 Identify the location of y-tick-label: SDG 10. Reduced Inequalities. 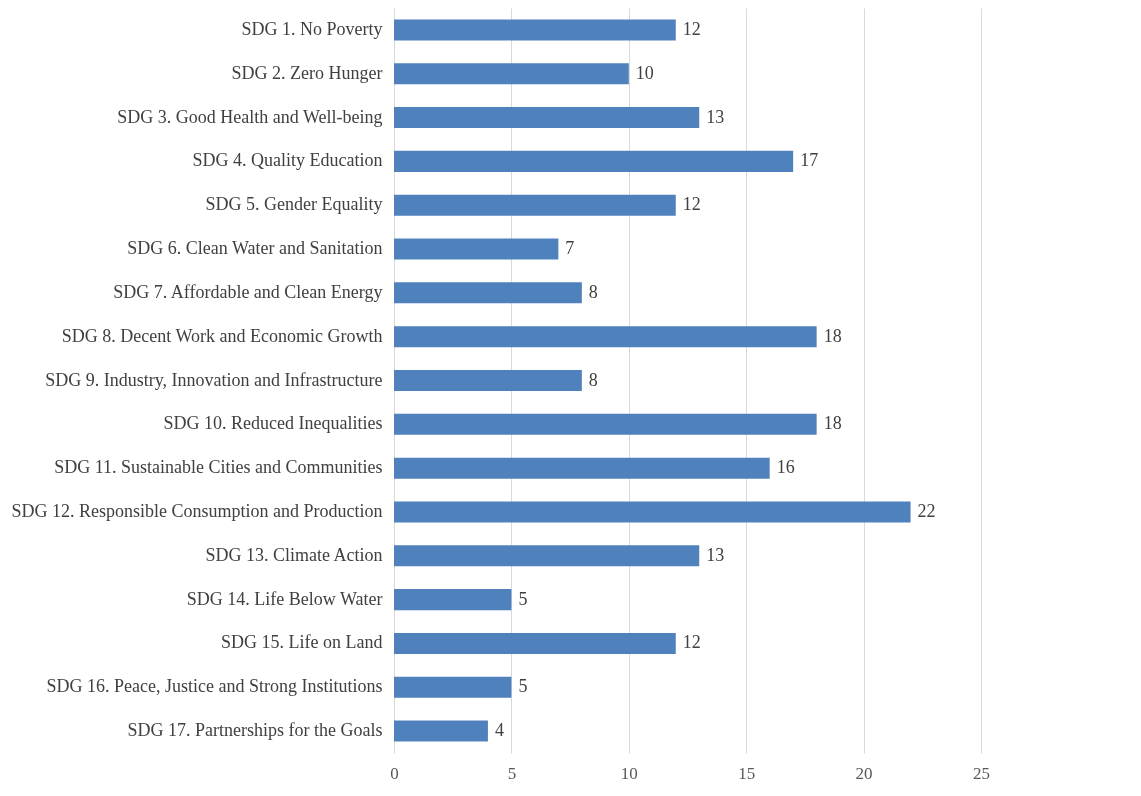
(273, 423).